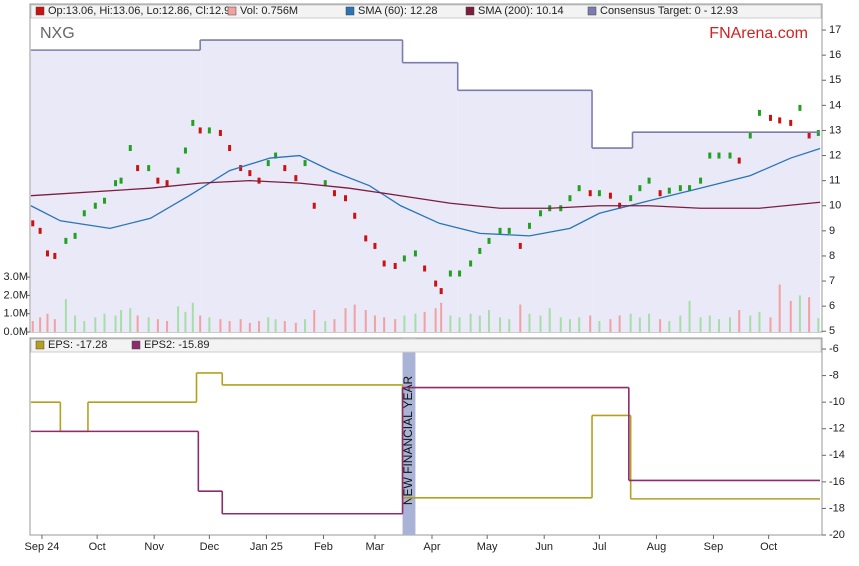 The width and height of the screenshot is (859, 566). What do you see at coordinates (16, 295) in the screenshot?
I see `y2-tick-label: 2.0M` at bounding box center [16, 295].